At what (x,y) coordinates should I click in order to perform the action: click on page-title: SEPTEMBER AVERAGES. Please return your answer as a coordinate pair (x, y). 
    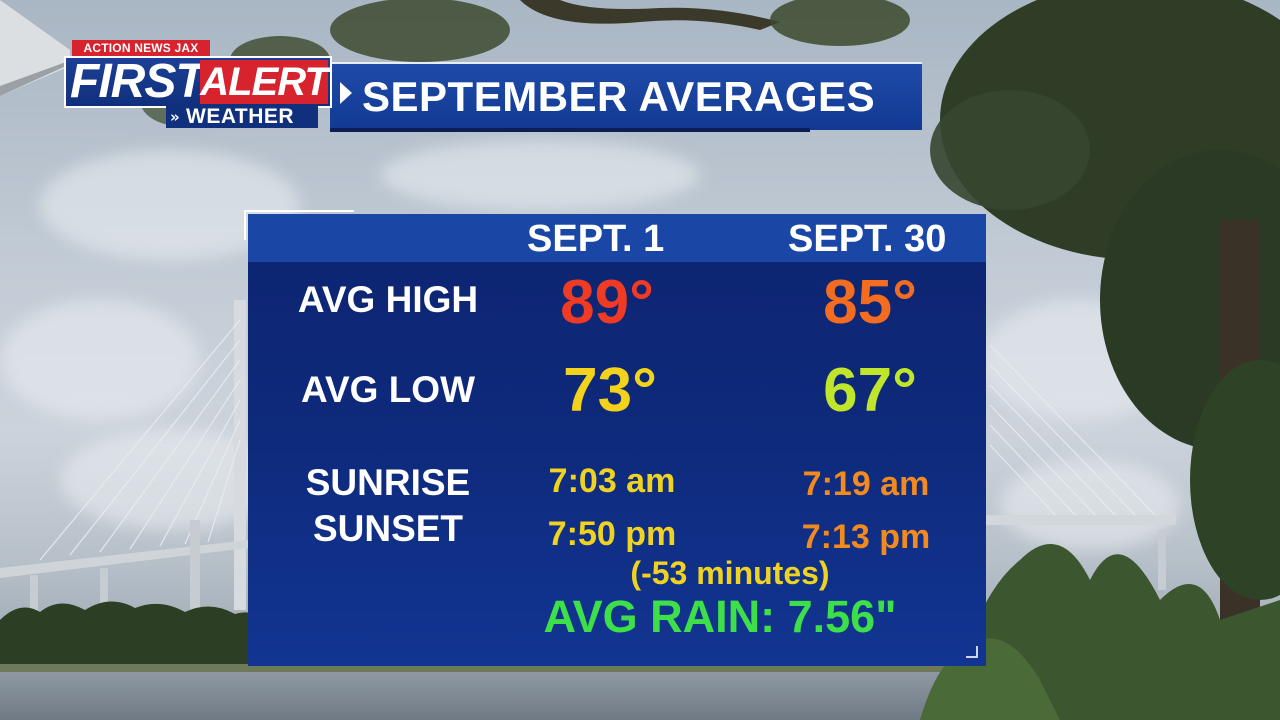
    Looking at the image, I should click on (619, 96).